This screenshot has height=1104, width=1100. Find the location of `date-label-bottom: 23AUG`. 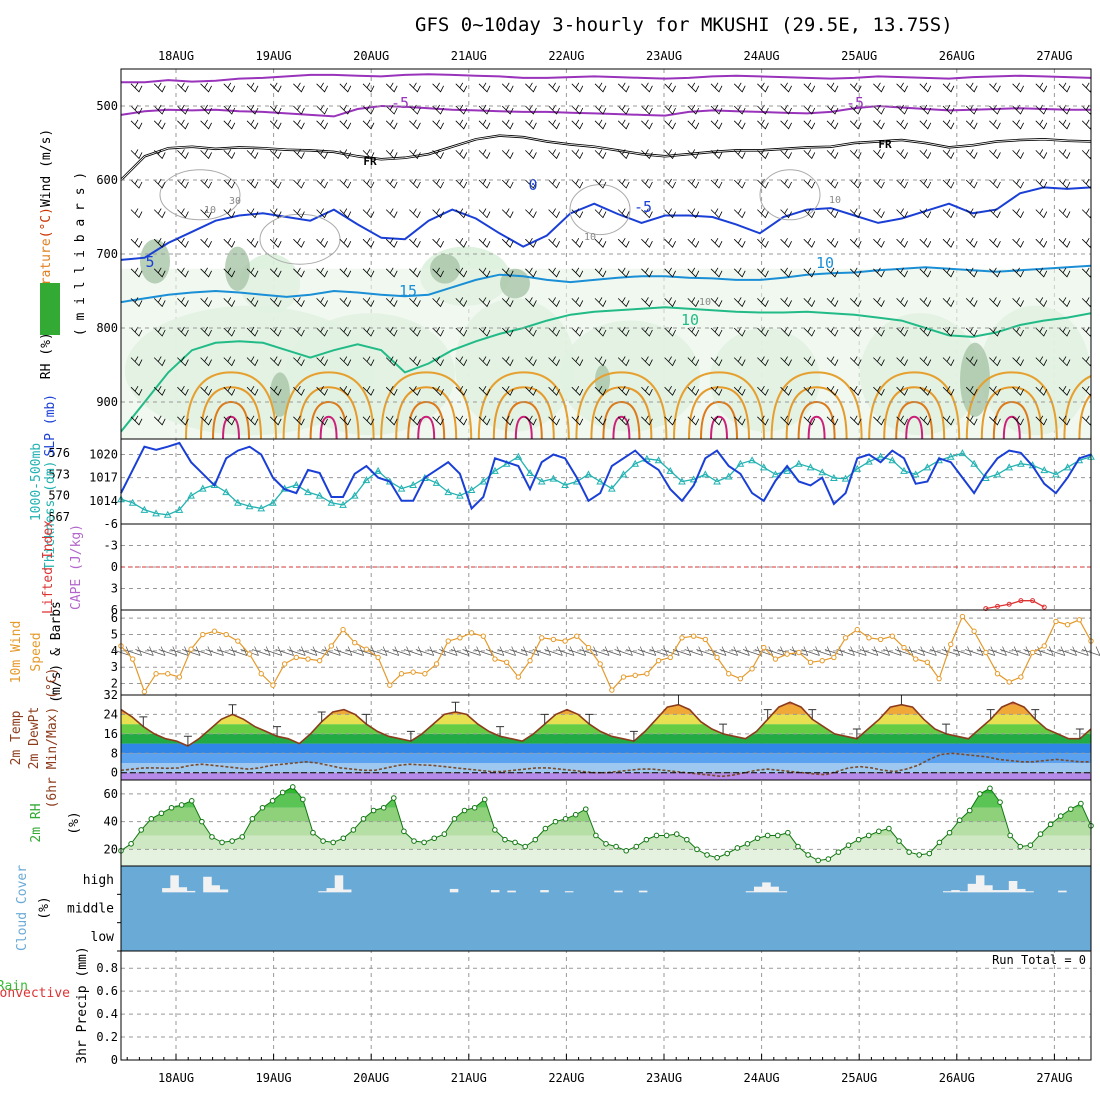

date-label-bottom: 23AUG is located at coordinates (664, 1078).